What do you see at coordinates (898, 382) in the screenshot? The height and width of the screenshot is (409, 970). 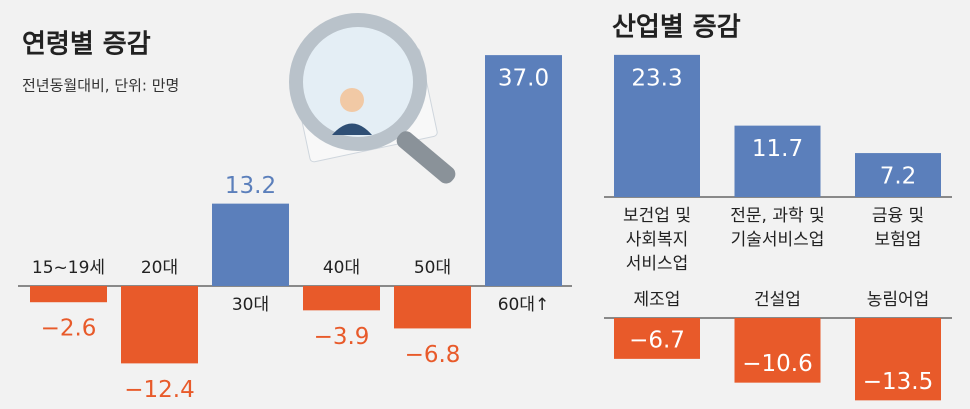 I see `value-label: −13.5` at bounding box center [898, 382].